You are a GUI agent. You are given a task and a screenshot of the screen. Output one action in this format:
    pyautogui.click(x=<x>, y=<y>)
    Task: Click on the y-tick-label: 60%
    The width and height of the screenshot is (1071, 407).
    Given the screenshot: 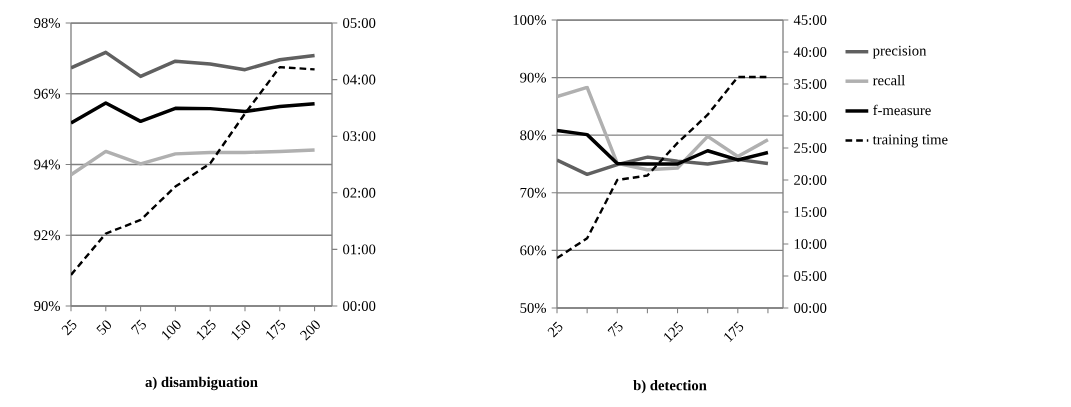 What is the action you would take?
    pyautogui.click(x=533, y=250)
    